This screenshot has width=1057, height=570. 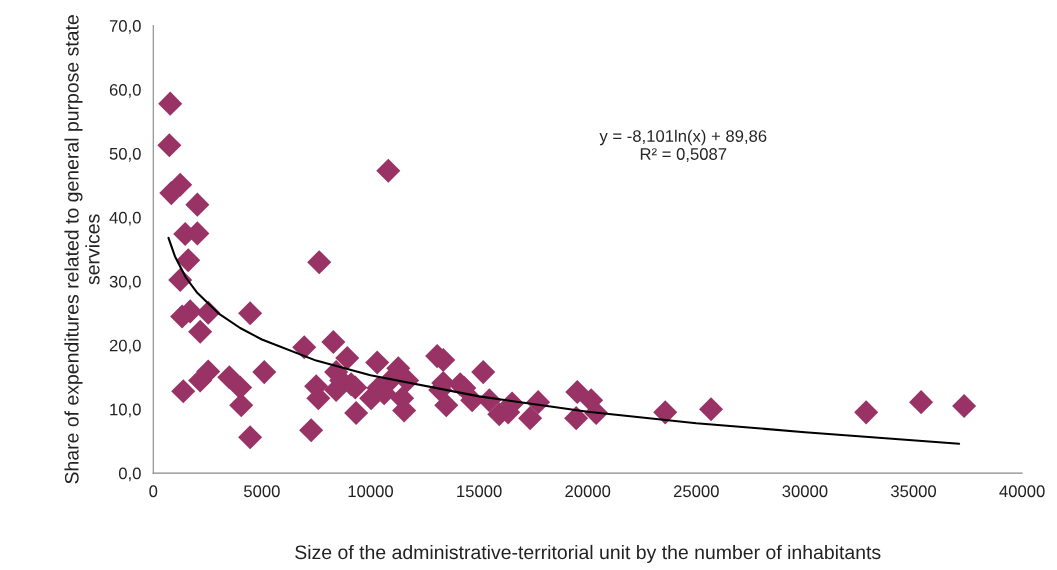 I want to click on y-axis-title: Share of expenditures related to general purpose state services, so click(x=82, y=249).